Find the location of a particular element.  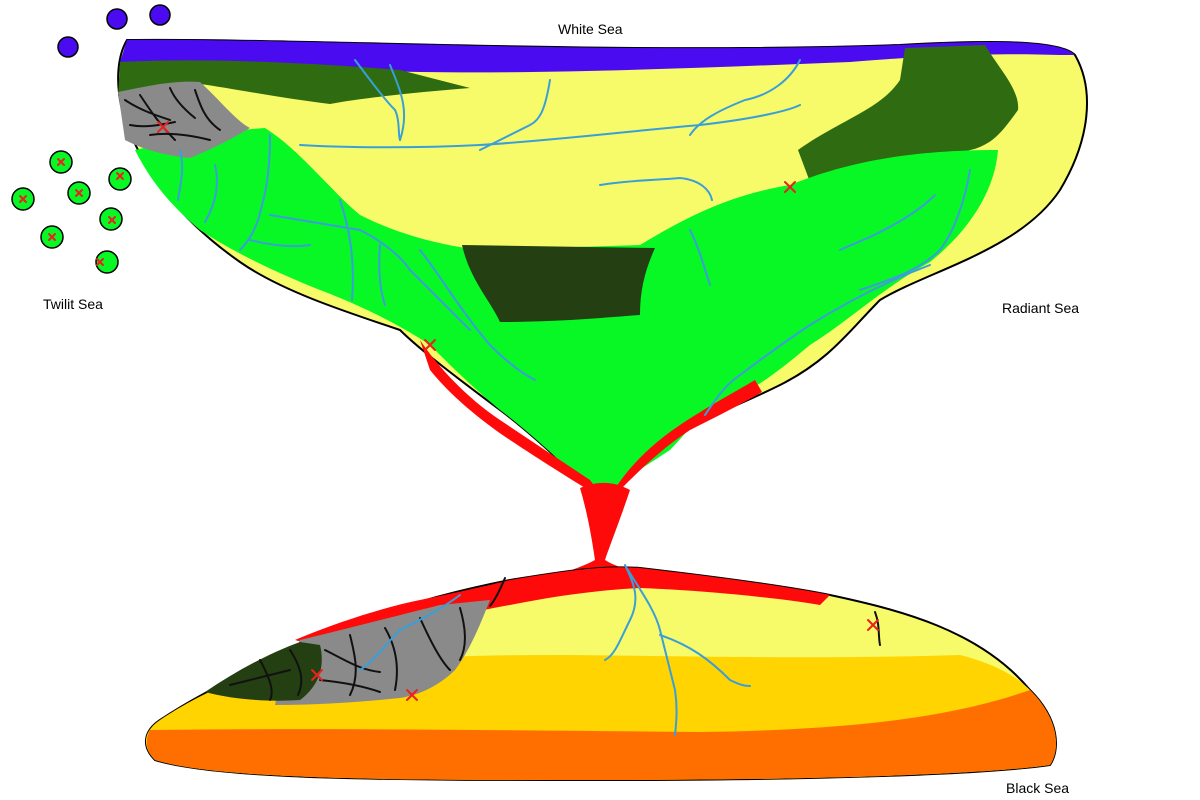

rock-cracks-northwest is located at coordinates (172, 114).